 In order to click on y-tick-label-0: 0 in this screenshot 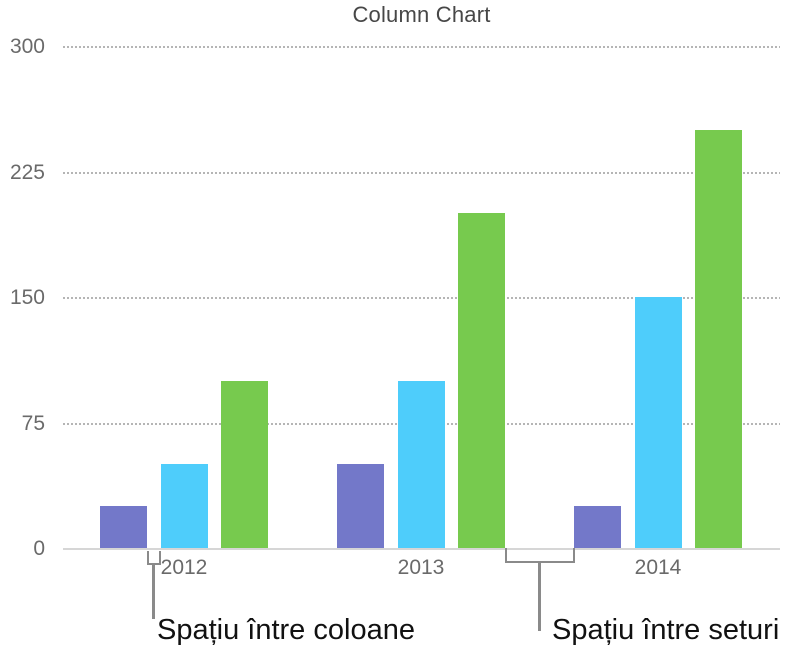, I will do `click(39, 548)`.